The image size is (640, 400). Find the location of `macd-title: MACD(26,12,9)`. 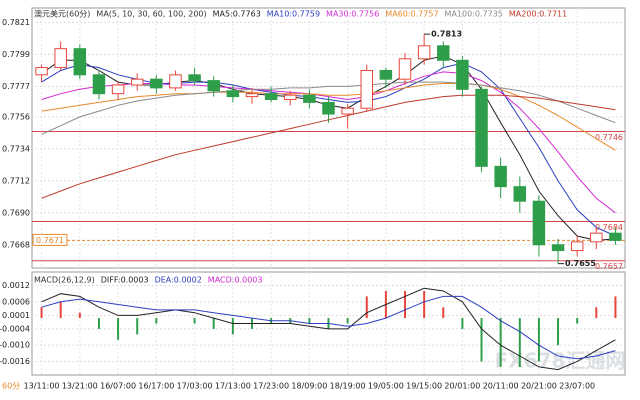

macd-title: MACD(26,12,9) is located at coordinates (64, 280).